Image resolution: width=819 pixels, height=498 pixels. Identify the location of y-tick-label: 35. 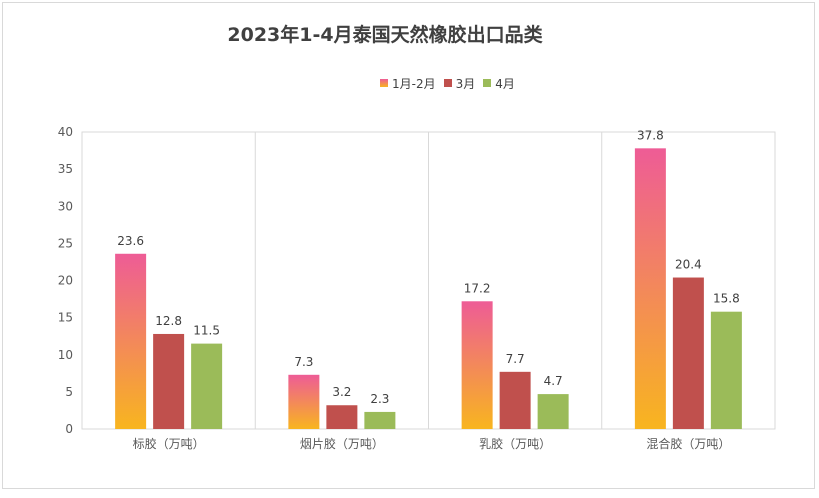
(65, 169).